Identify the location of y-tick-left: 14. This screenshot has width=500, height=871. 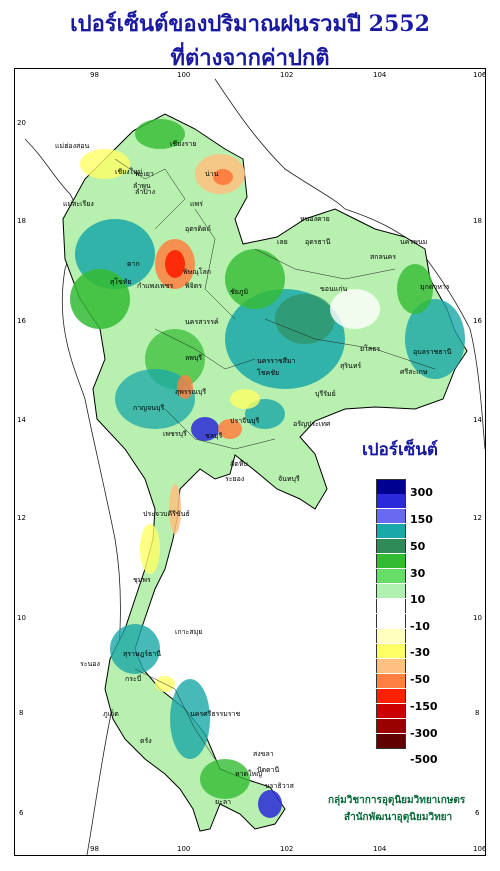
(21, 420).